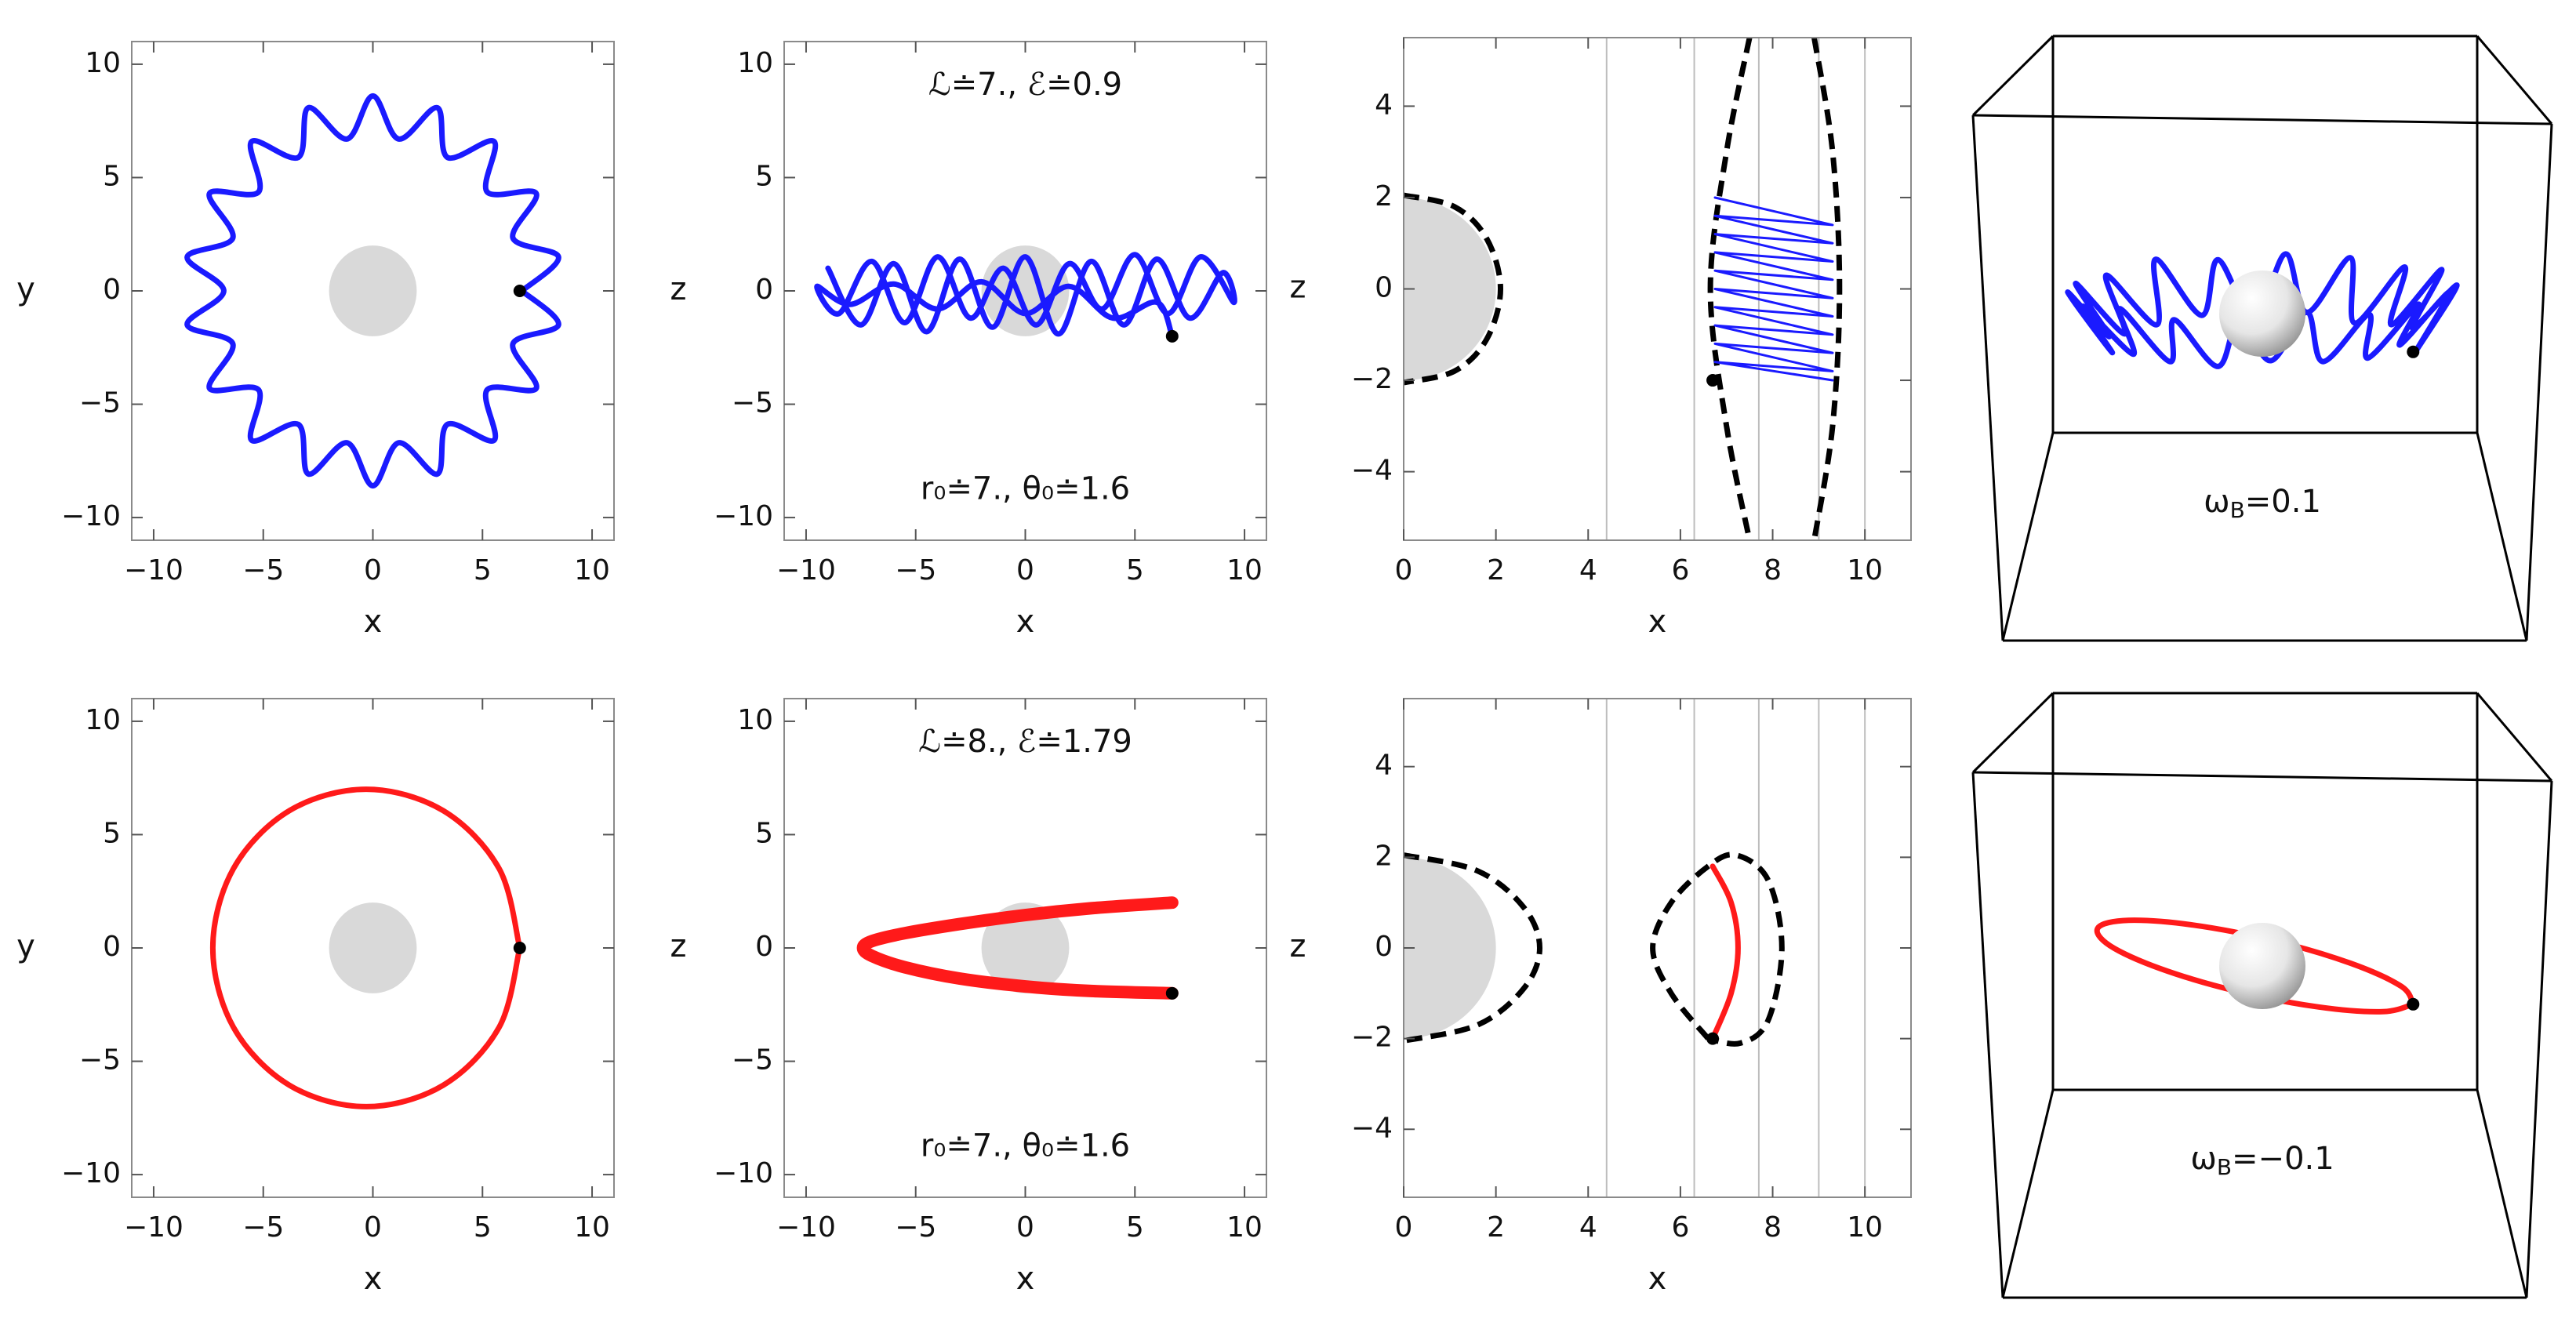 The width and height of the screenshot is (2576, 1329). What do you see at coordinates (2283, 1159) in the screenshot?
I see `omega-value: =−0.1` at bounding box center [2283, 1159].